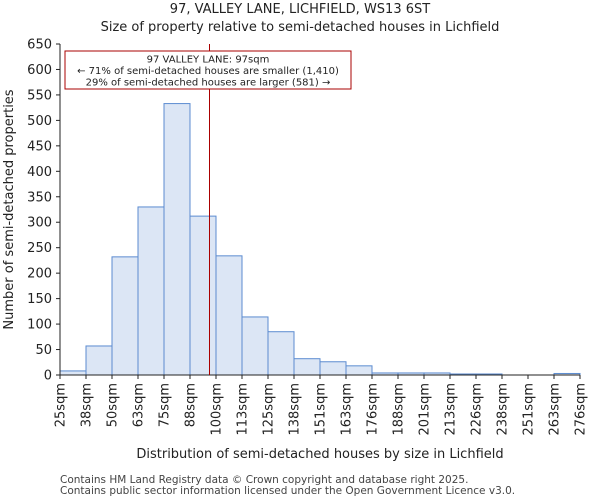  I want to click on x-tick-label: 38sqm, so click(87, 405).